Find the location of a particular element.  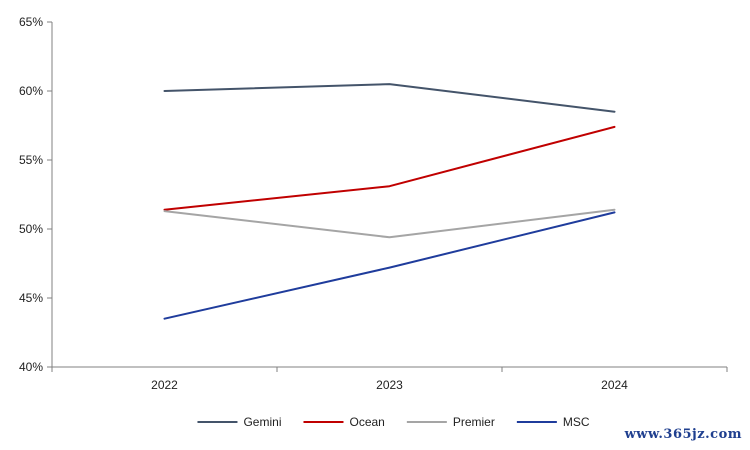

legend-label-gemini: Gemini is located at coordinates (262, 422).